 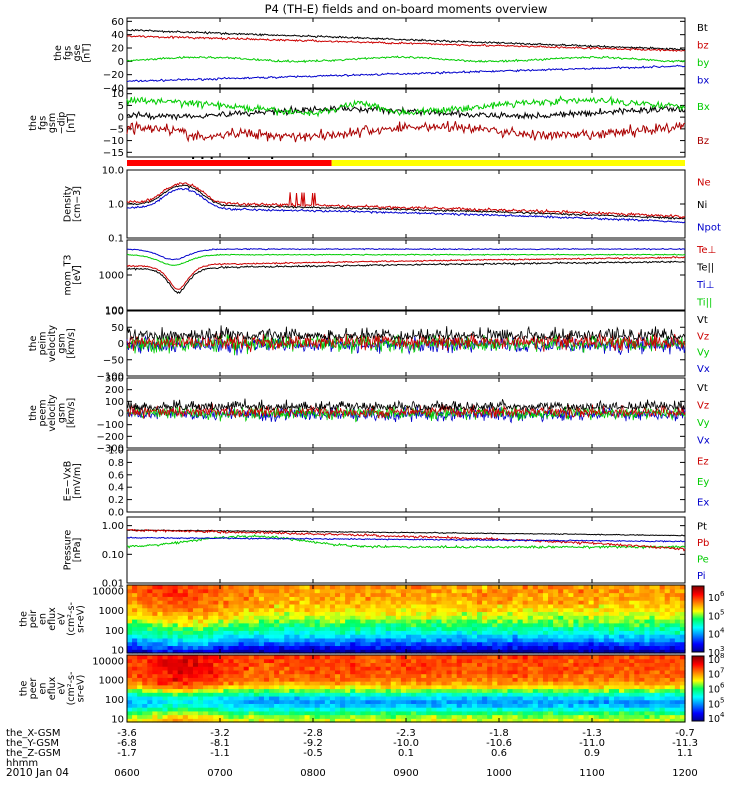 I want to click on series-vt, so click(x=406, y=405).